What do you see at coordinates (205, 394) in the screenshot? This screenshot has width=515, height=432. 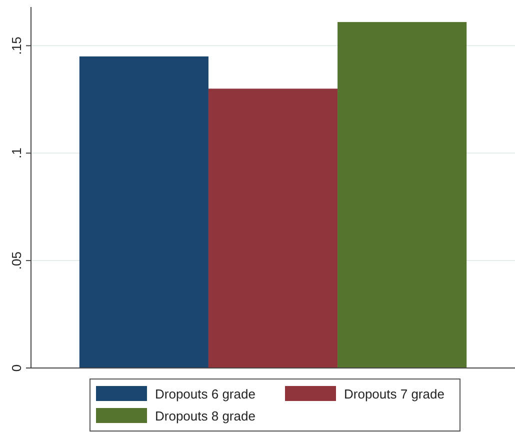 I see `legend-label: Dropouts 6 grade` at bounding box center [205, 394].